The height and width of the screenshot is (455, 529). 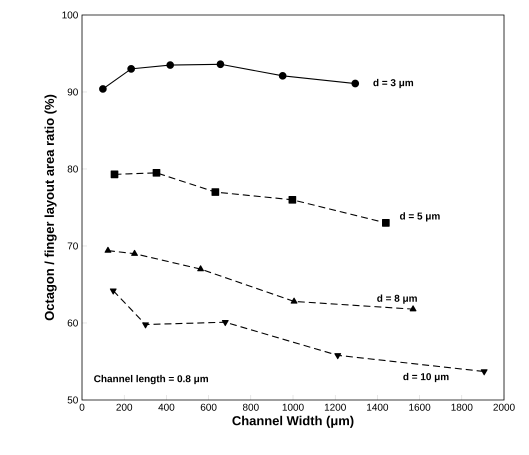 I want to click on x-tick-label: 200, so click(x=124, y=407).